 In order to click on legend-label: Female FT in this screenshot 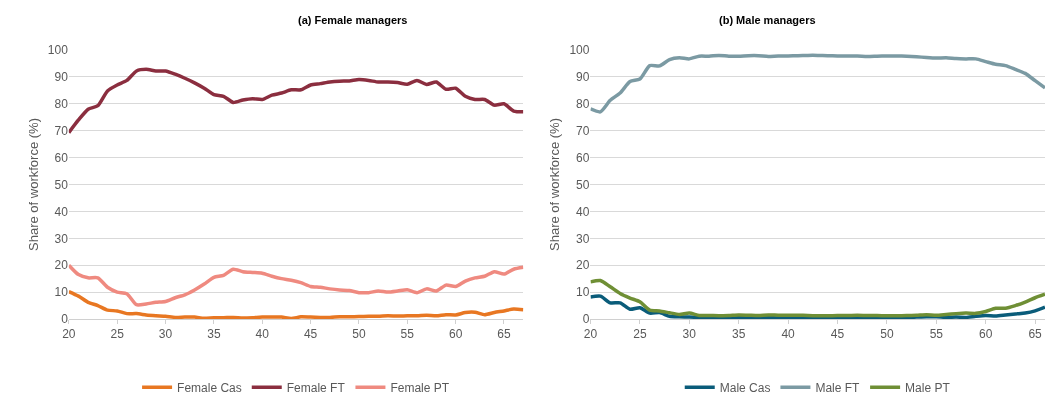, I will do `click(316, 387)`.